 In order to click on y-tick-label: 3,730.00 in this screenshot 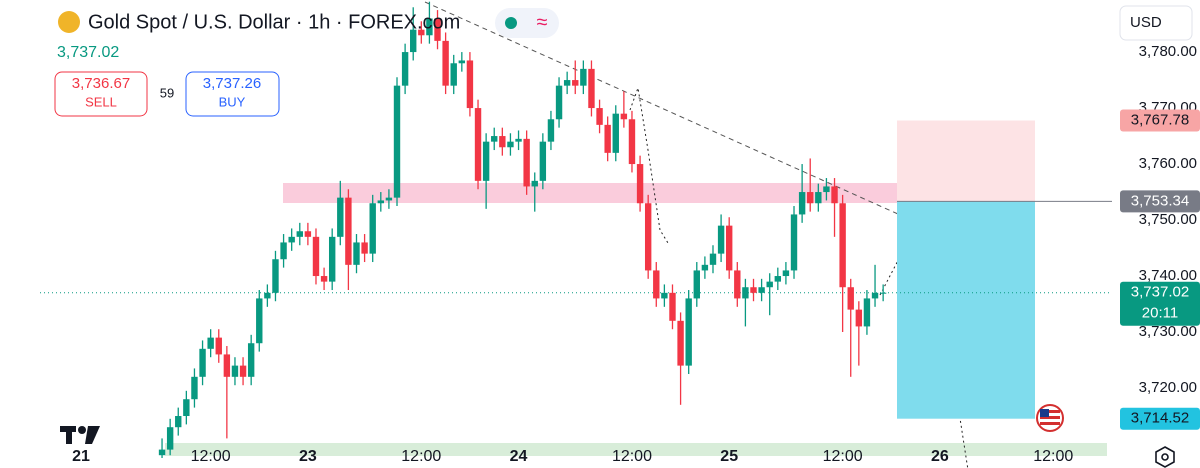, I will do `click(1168, 331)`.